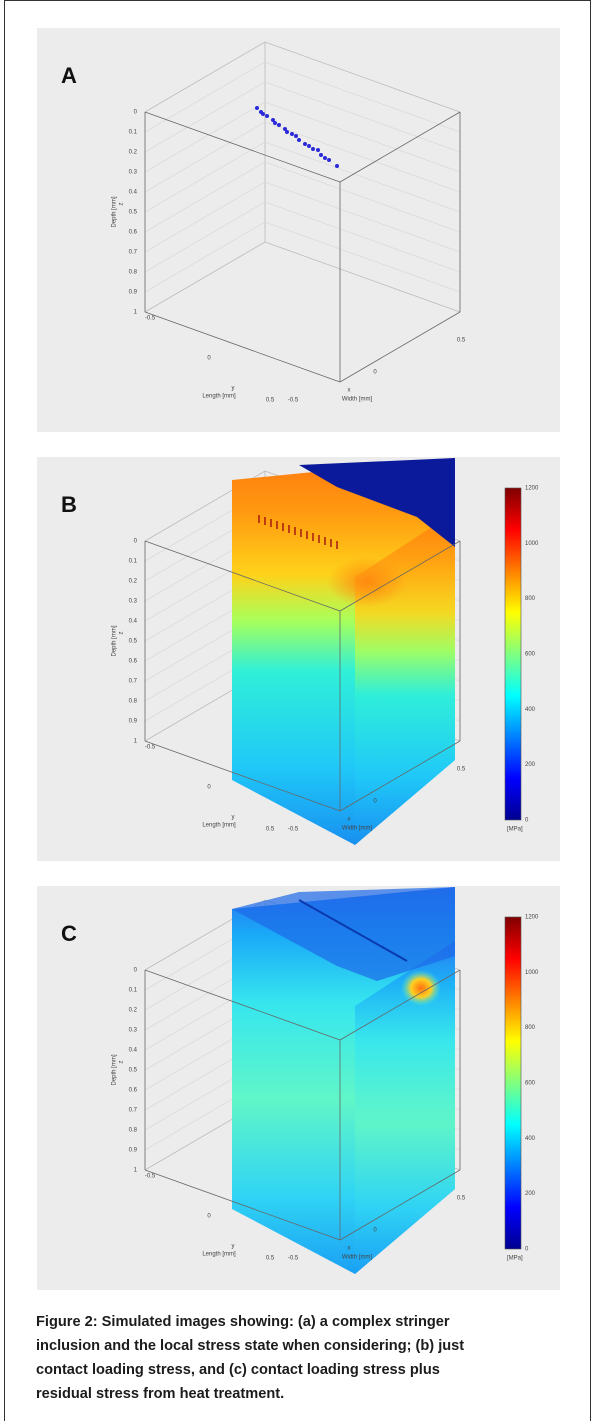 Image resolution: width=597 pixels, height=1421 pixels. What do you see at coordinates (133, 1151) in the screenshot?
I see `z-tick-label: 0.9` at bounding box center [133, 1151].